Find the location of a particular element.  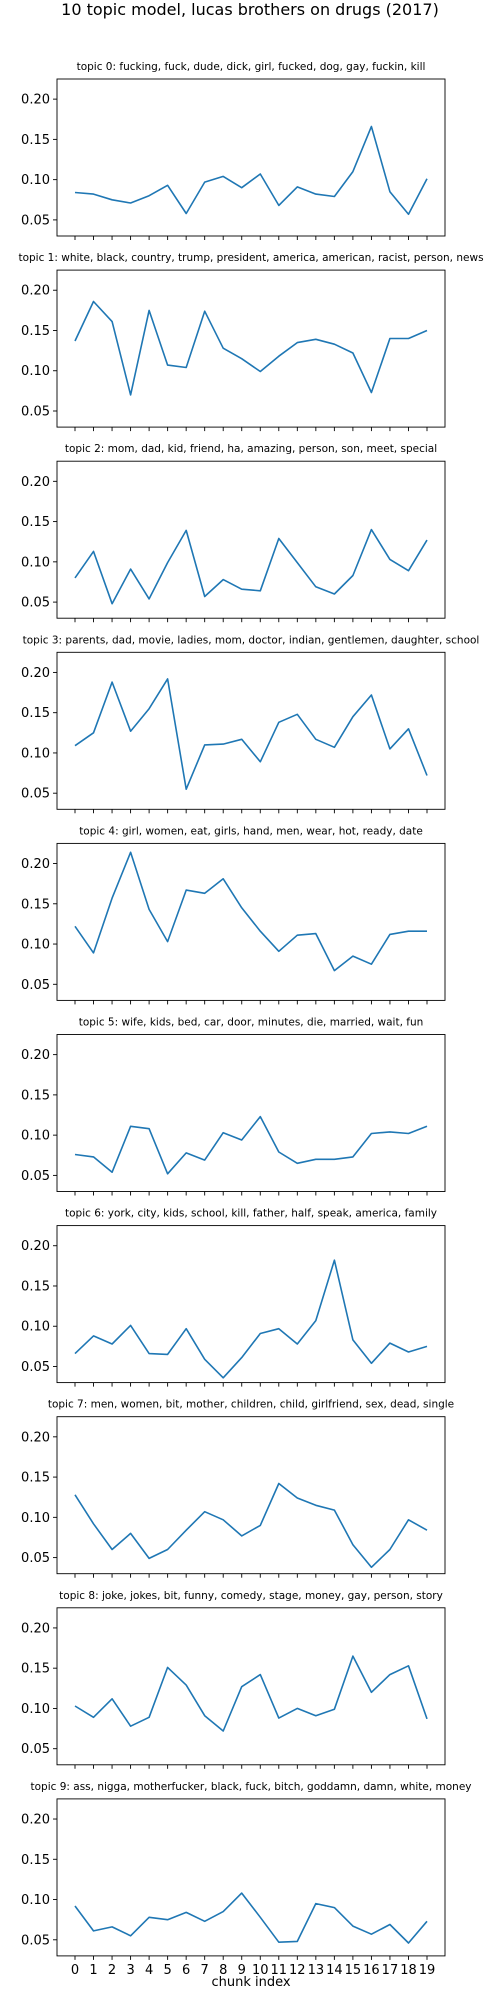

x-tick-label: 12 is located at coordinates (297, 1970).